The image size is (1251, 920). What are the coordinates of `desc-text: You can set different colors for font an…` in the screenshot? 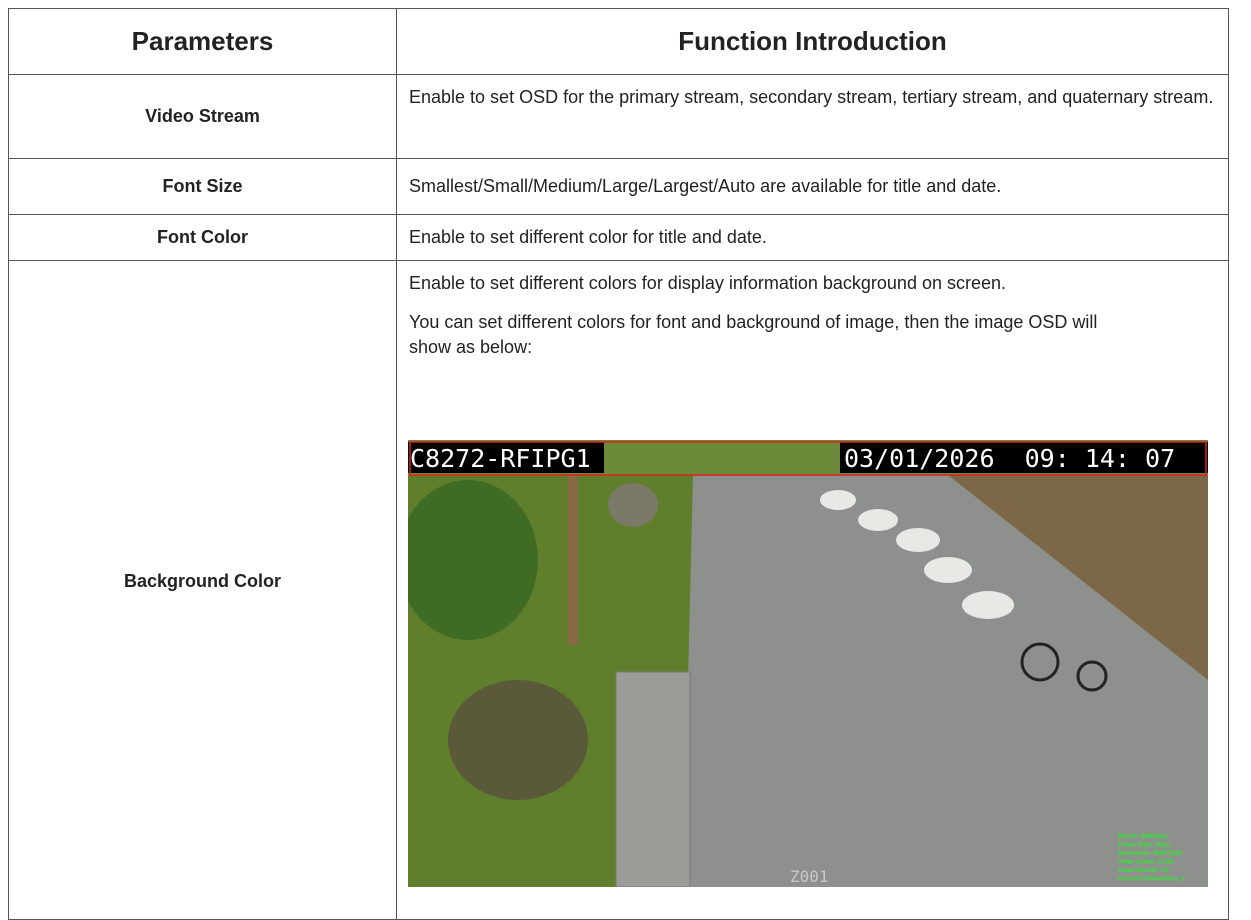 It's located at (753, 334).